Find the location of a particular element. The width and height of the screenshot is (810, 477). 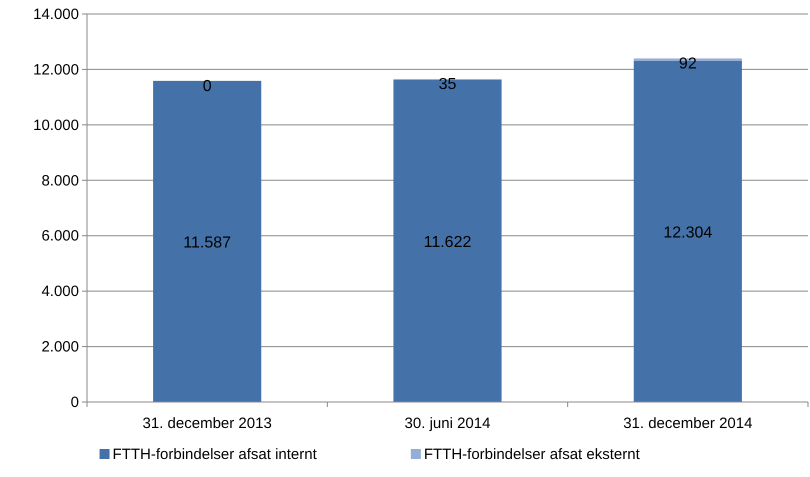

y-tick-label: 12.000 is located at coordinates (56, 69).